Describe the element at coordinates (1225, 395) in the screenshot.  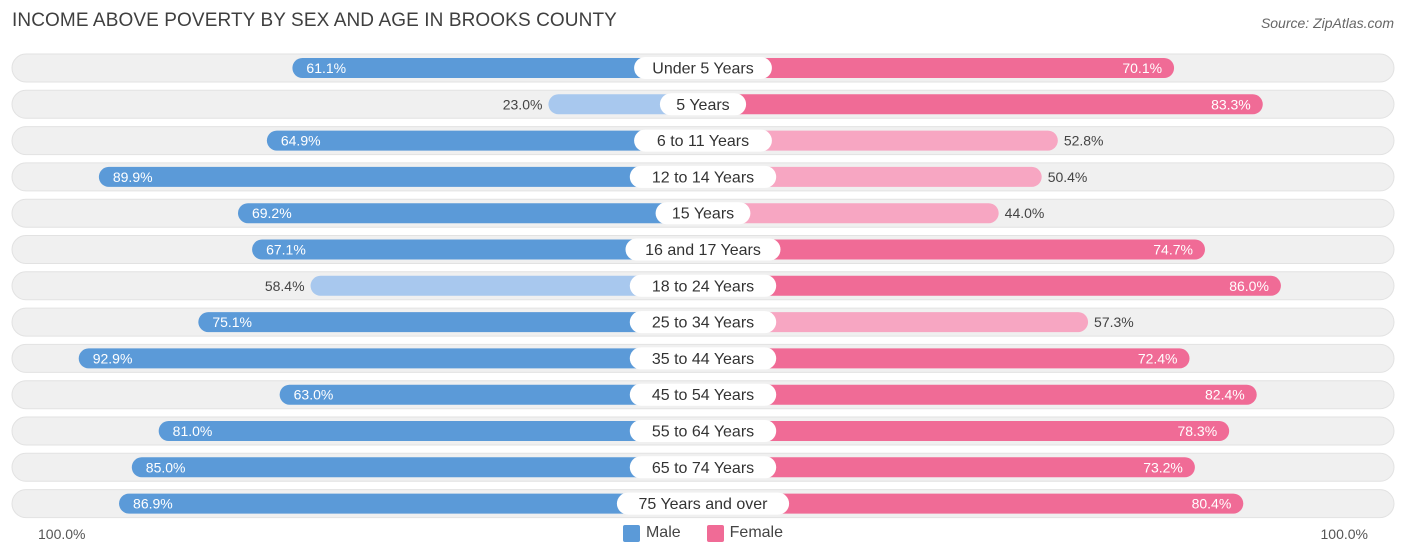
I see `female-value-label: 82.4%` at that location.